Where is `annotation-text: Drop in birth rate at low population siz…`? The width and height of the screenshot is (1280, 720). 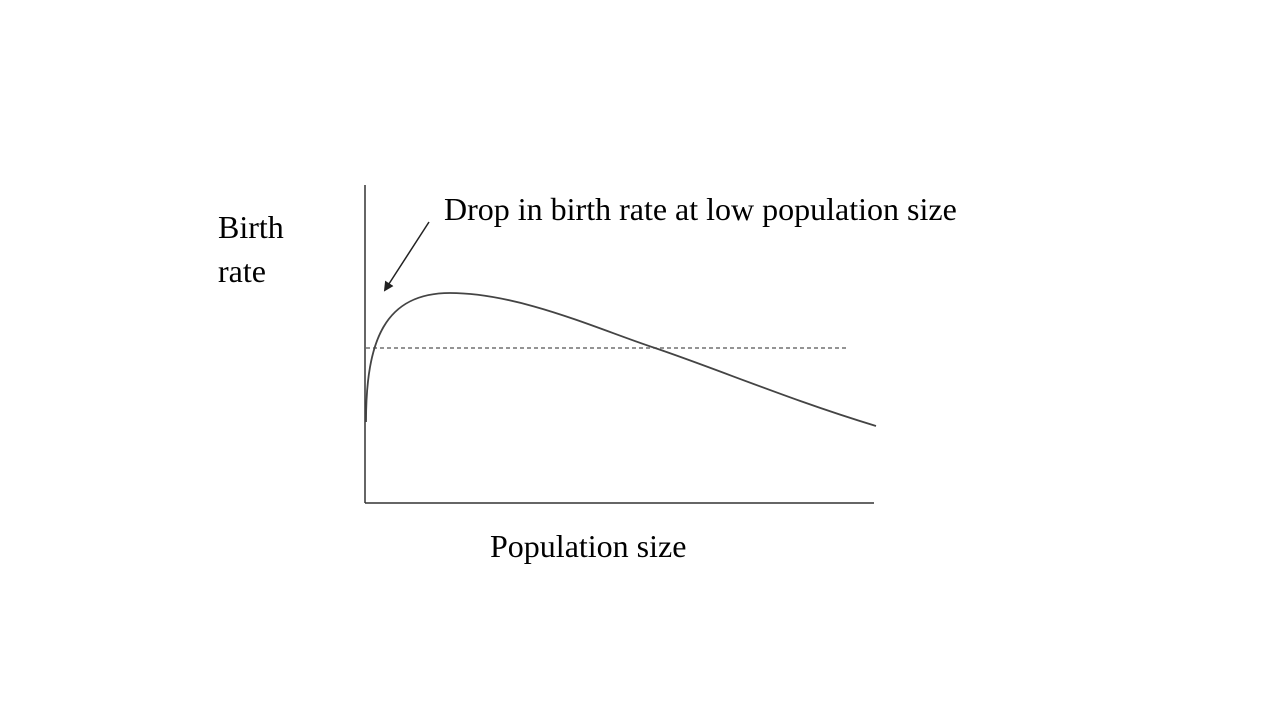
annotation-text: Drop in birth rate at low population siz… is located at coordinates (700, 209).